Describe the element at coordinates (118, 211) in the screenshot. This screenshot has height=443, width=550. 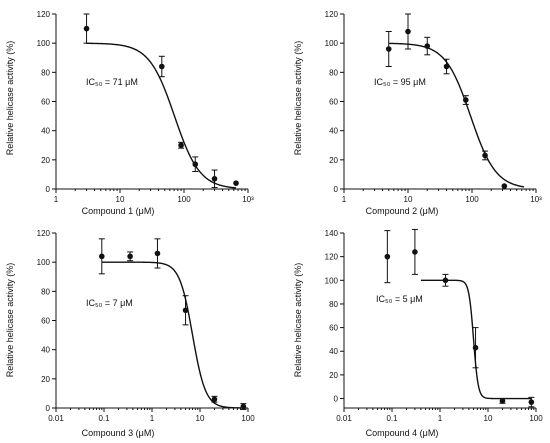
I see `panel-1-xlabel: Compound 1 (μM)` at that location.